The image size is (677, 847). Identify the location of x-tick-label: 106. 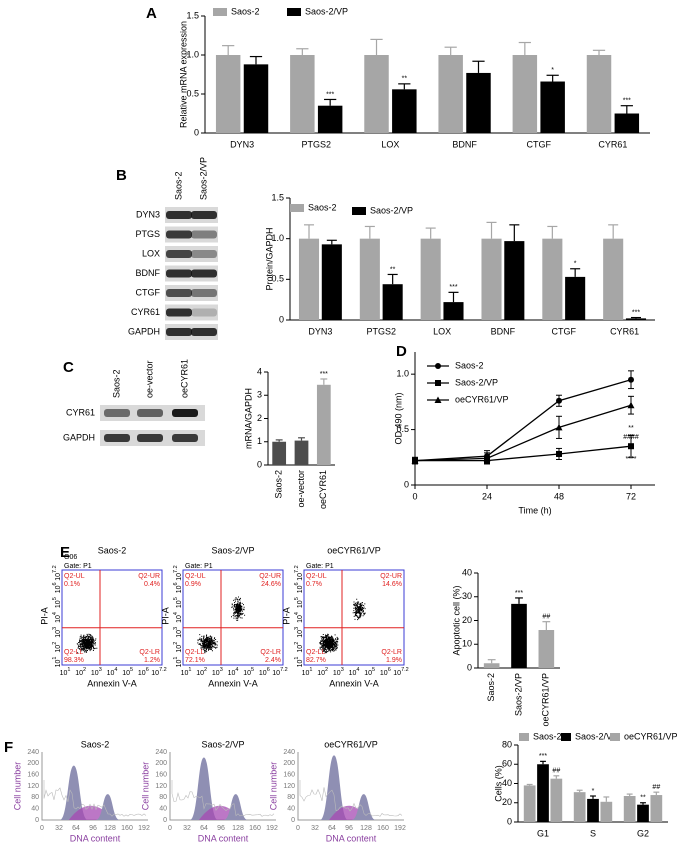
(385, 671).